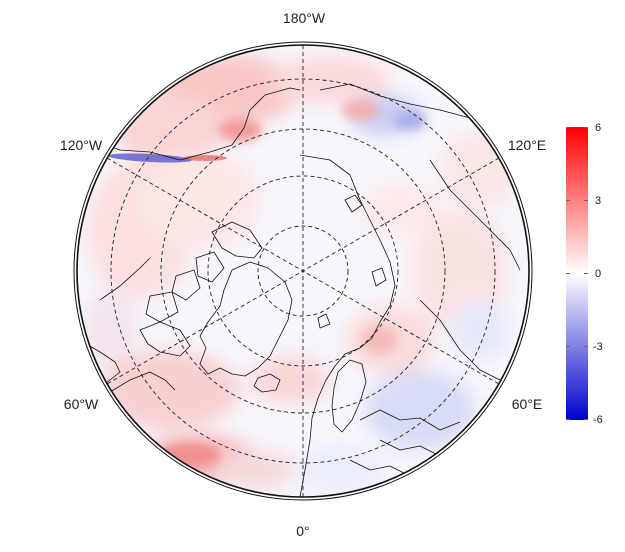 The image size is (625, 552). I want to click on colorbar-tick-label: -3, so click(598, 347).